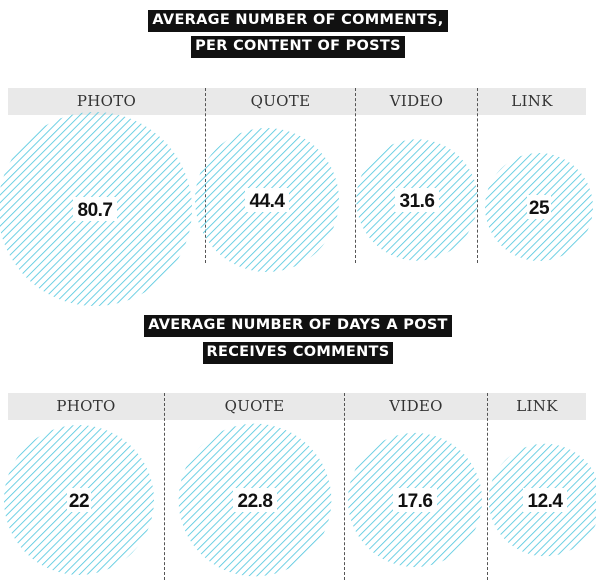  Describe the element at coordinates (532, 101) in the screenshot. I see `chart1-category-link: LINK` at that location.